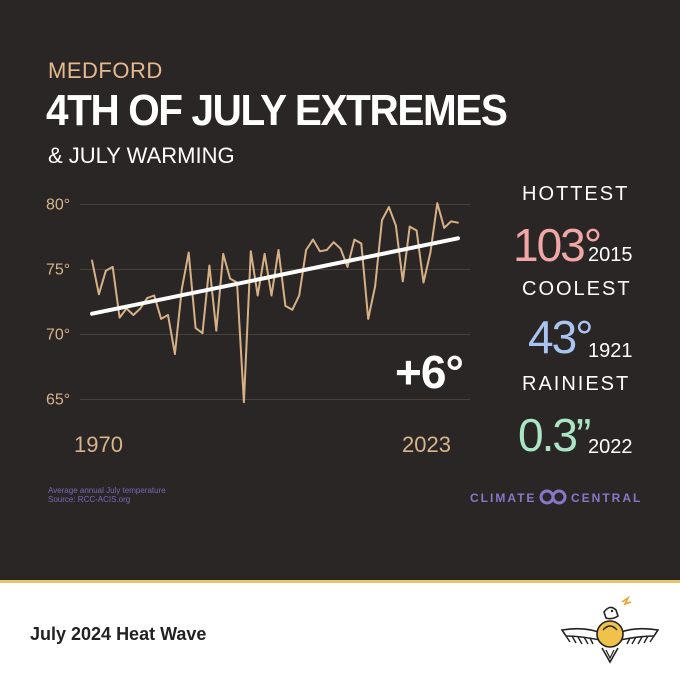 The image size is (680, 680). I want to click on coolest-label: COOLEST, so click(577, 289).